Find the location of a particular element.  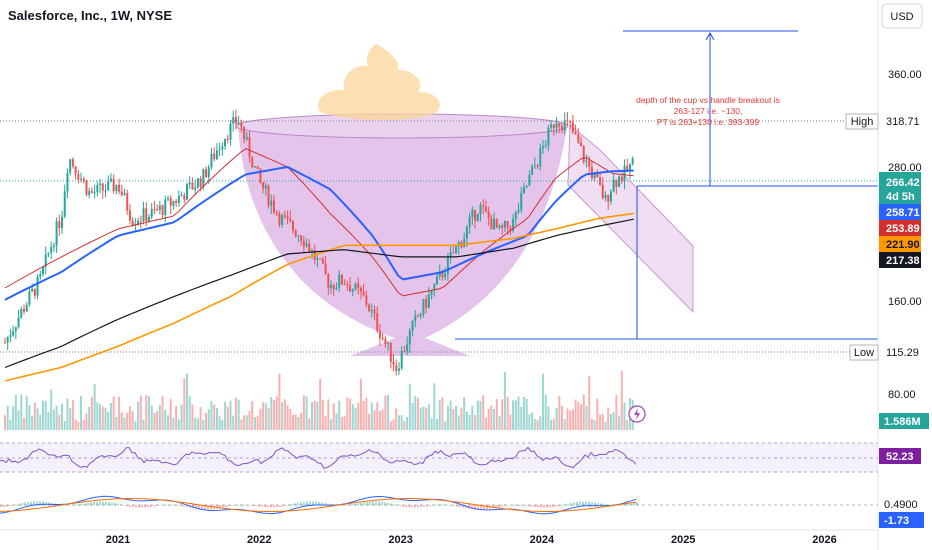

handle-channel is located at coordinates (630, 218).